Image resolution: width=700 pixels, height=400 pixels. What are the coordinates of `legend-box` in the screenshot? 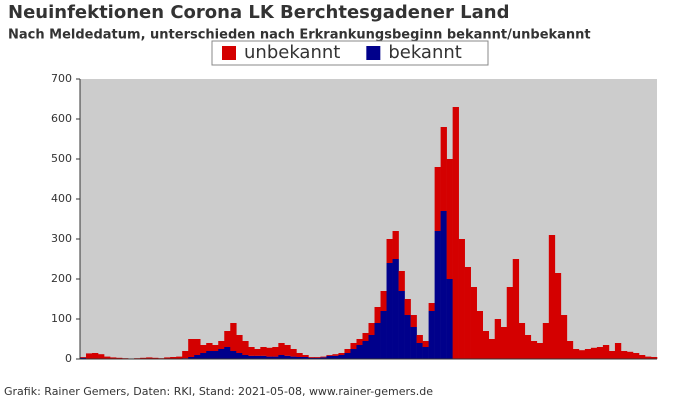 It's located at (350, 53).